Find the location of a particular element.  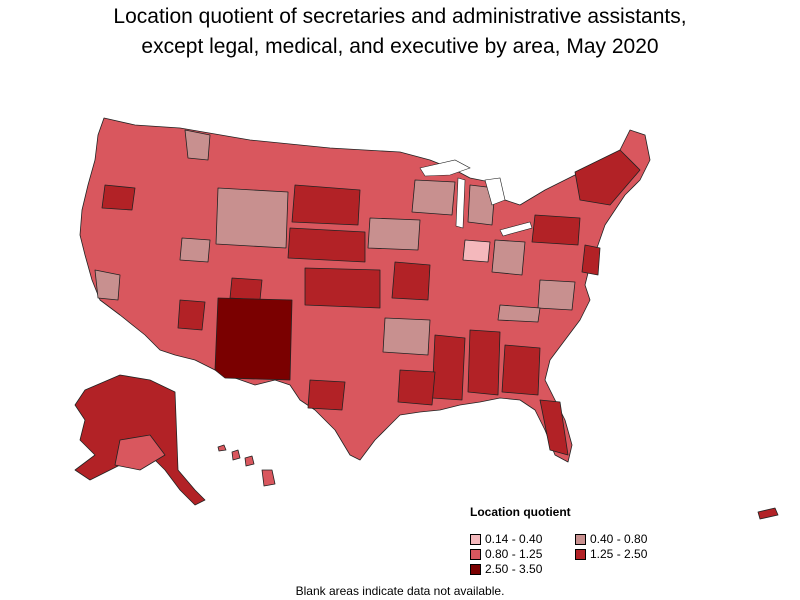

region-alaska-south is located at coordinates (140, 452).